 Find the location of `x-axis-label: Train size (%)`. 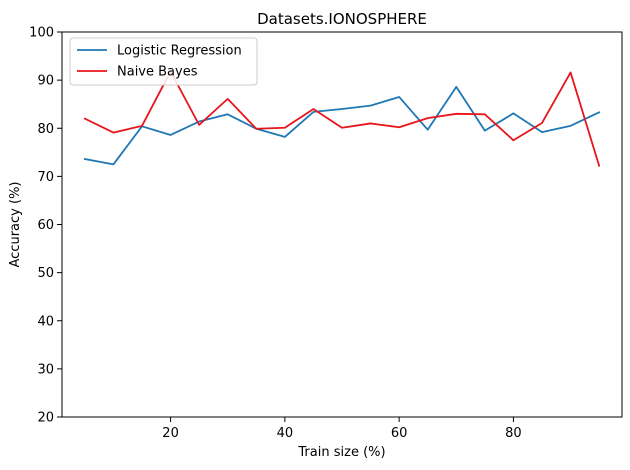

x-axis-label: Train size (%) is located at coordinates (341, 452).